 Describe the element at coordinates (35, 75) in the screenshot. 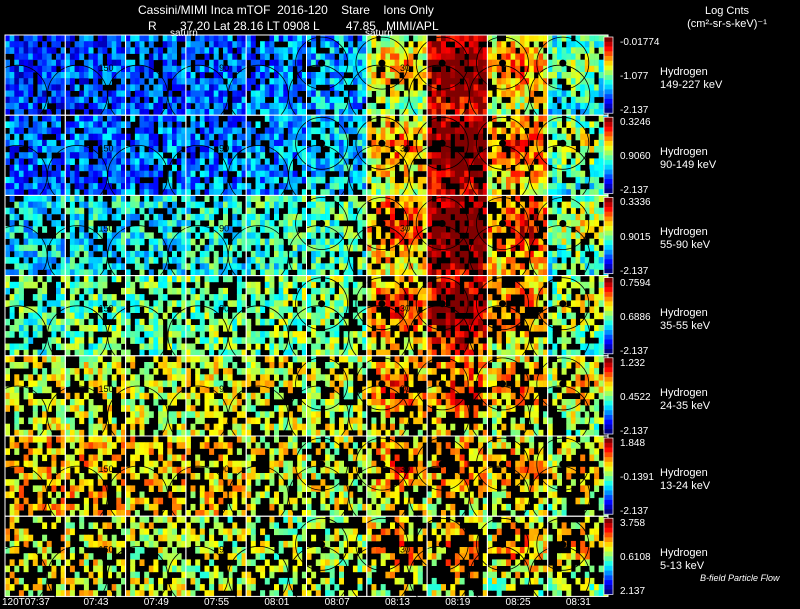

I see `image-cell` at that location.